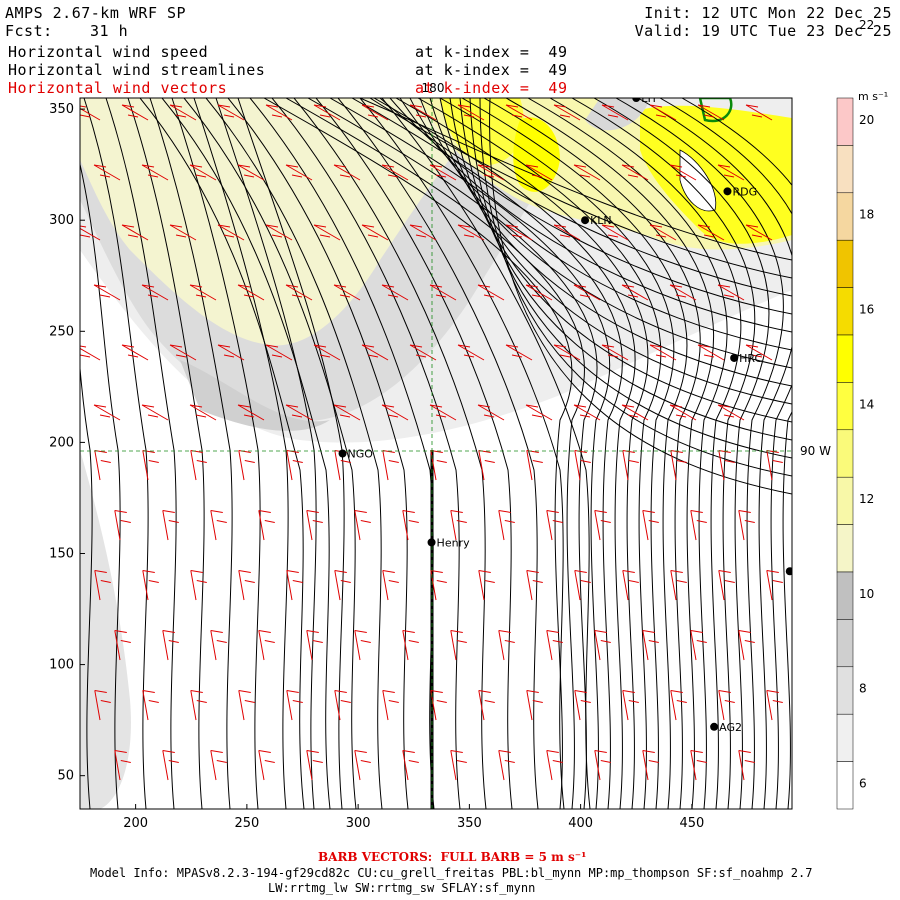  What do you see at coordinates (137, 70) in the screenshot?
I see `field-name-streamlines: Horizontal wind streamlines` at bounding box center [137, 70].